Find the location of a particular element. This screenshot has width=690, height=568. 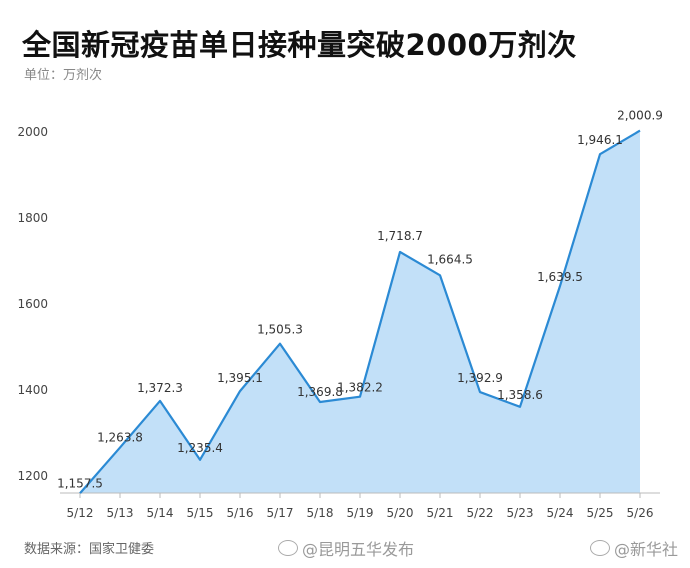

x-tick-label: 5/13 is located at coordinates (120, 513).